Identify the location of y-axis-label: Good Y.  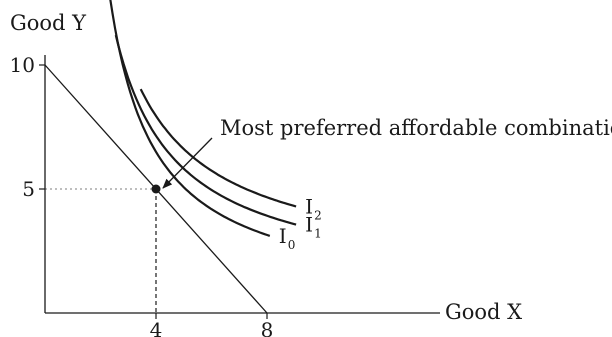
(48, 23).